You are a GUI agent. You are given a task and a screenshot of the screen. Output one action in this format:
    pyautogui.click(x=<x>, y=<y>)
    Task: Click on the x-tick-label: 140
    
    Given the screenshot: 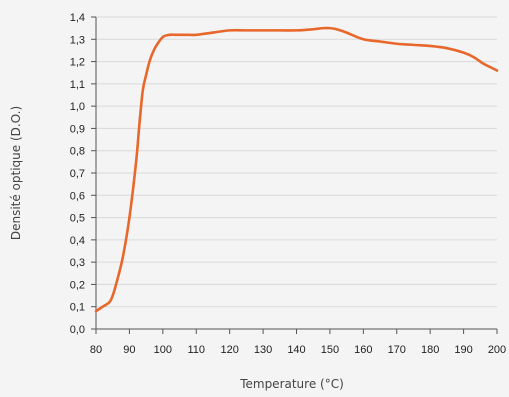 What is the action you would take?
    pyautogui.click(x=296, y=350)
    